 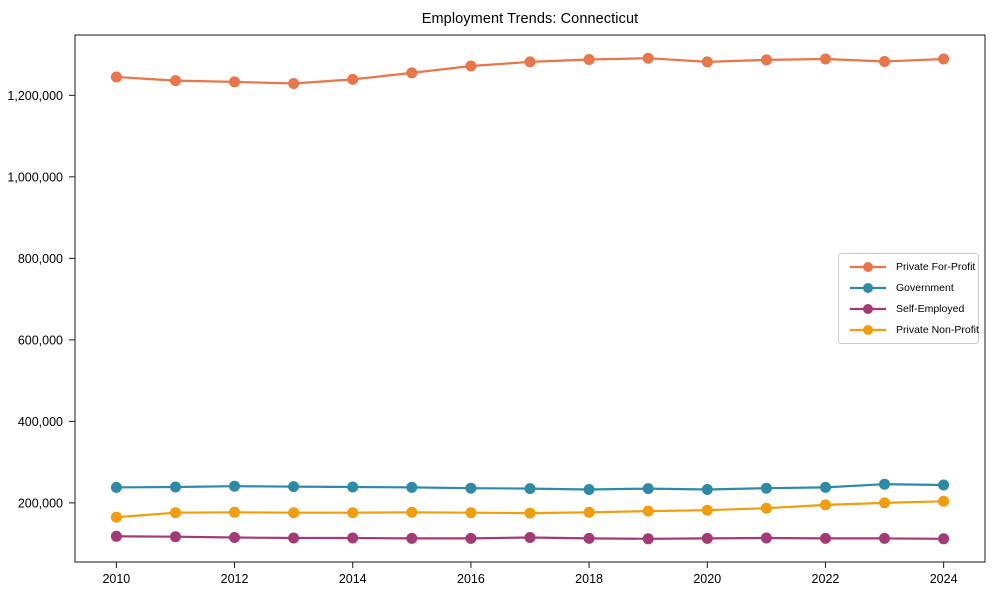 What do you see at coordinates (707, 579) in the screenshot?
I see `x-tick-label: 2020` at bounding box center [707, 579].